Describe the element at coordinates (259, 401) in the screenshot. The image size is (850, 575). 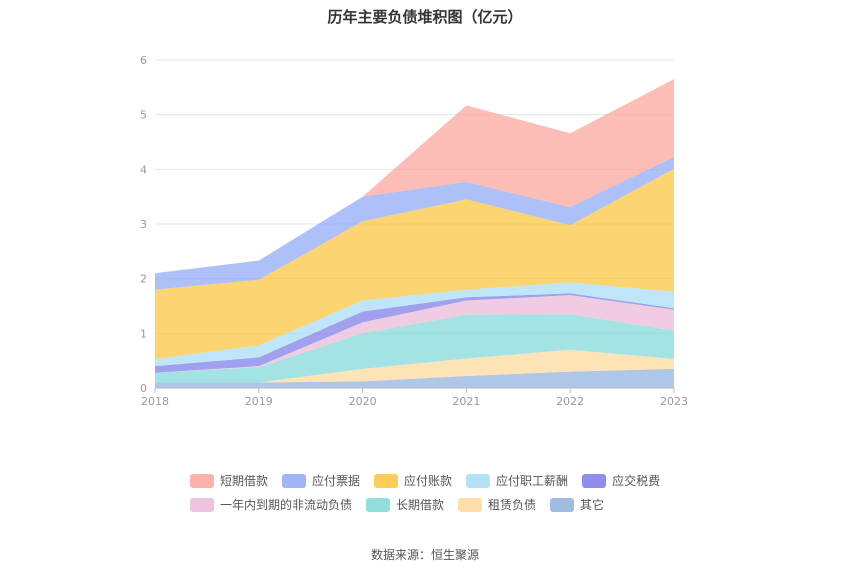
I see `x-tick-label: 2019` at that location.